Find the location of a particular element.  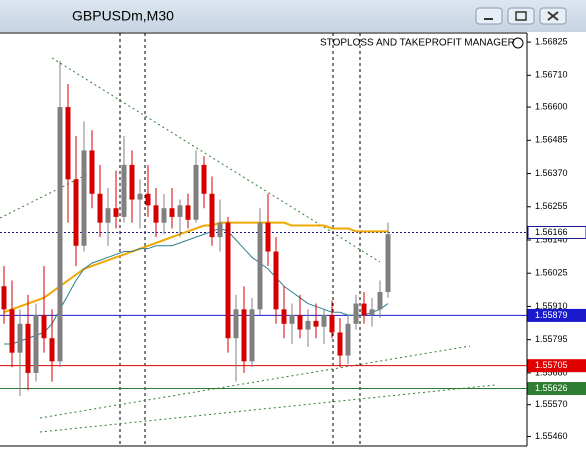

y-tick-label: 1.55460 is located at coordinates (551, 436).